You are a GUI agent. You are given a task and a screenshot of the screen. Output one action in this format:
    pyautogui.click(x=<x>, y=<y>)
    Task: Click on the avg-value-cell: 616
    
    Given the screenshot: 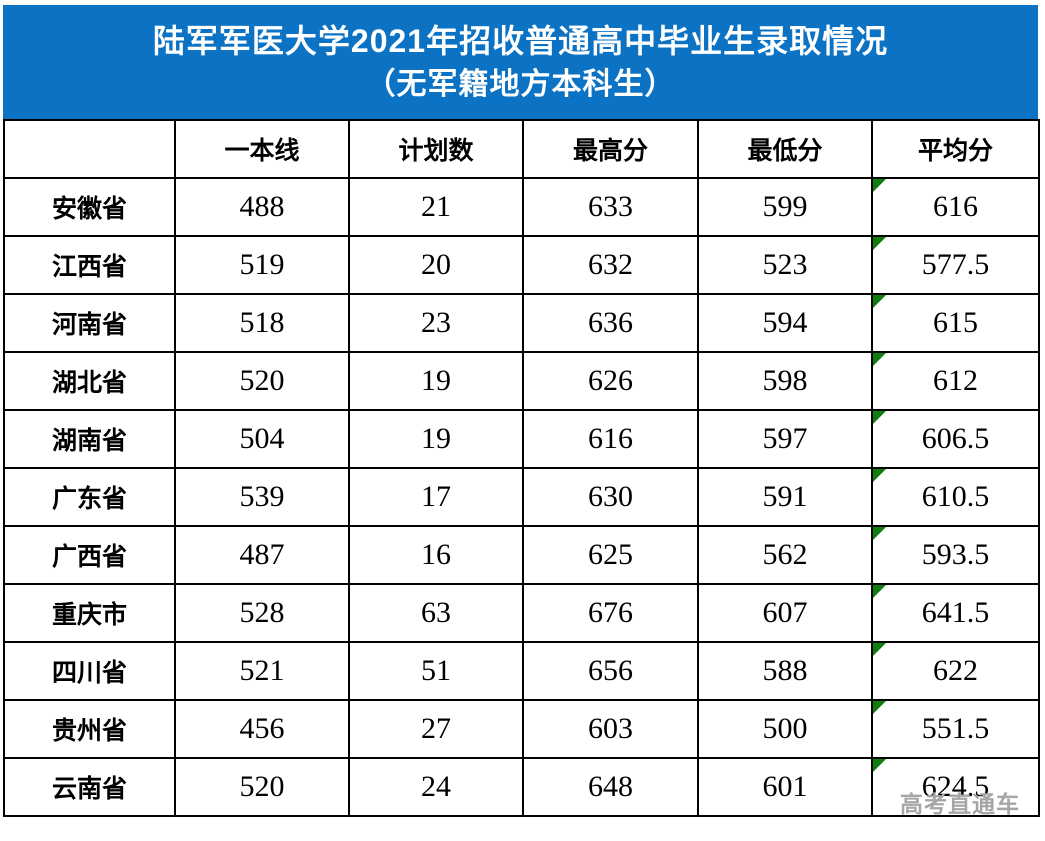 What is the action you would take?
    pyautogui.click(x=955, y=207)
    